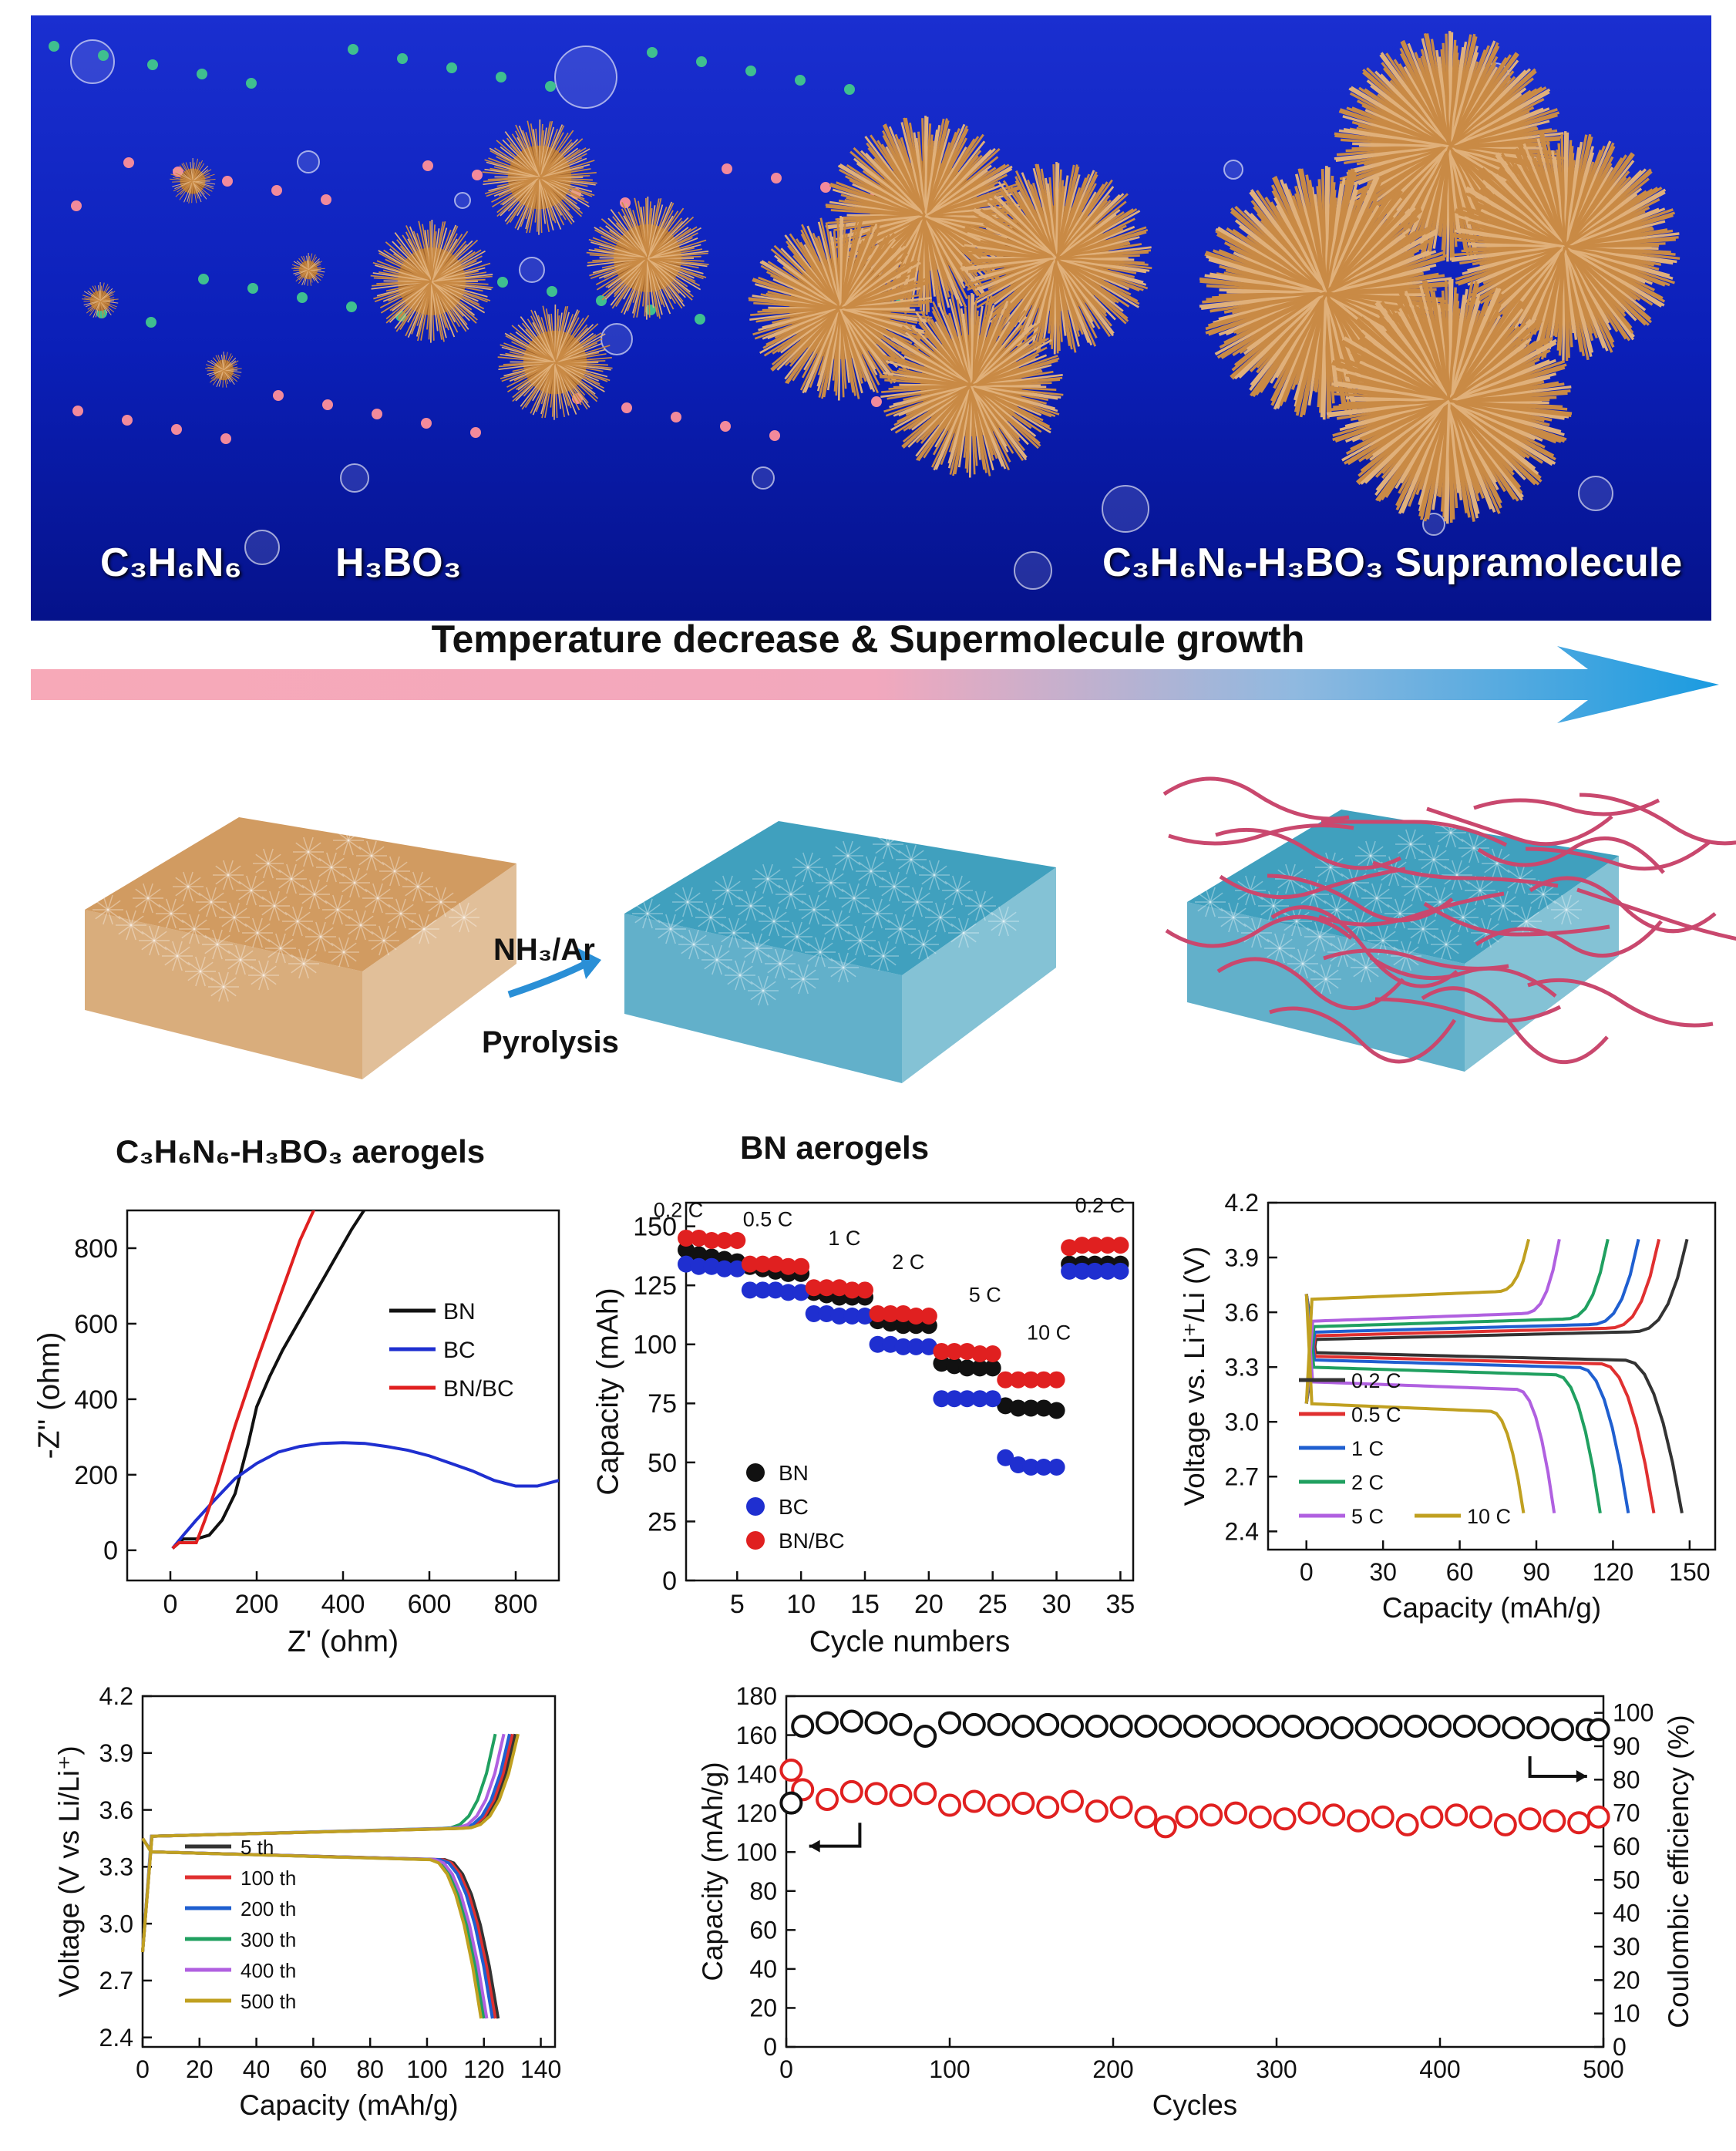  Describe the element at coordinates (257, 2069) in the screenshot. I see `x-tick-label: 40` at that location.